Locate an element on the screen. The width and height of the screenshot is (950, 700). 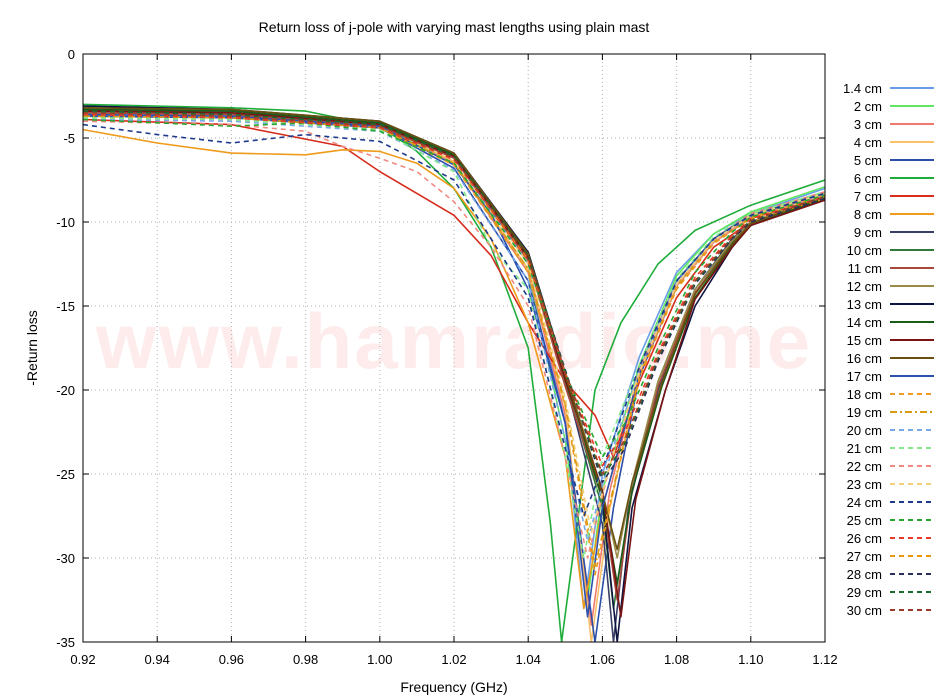
legend-item: 6 cm is located at coordinates (894, 178).